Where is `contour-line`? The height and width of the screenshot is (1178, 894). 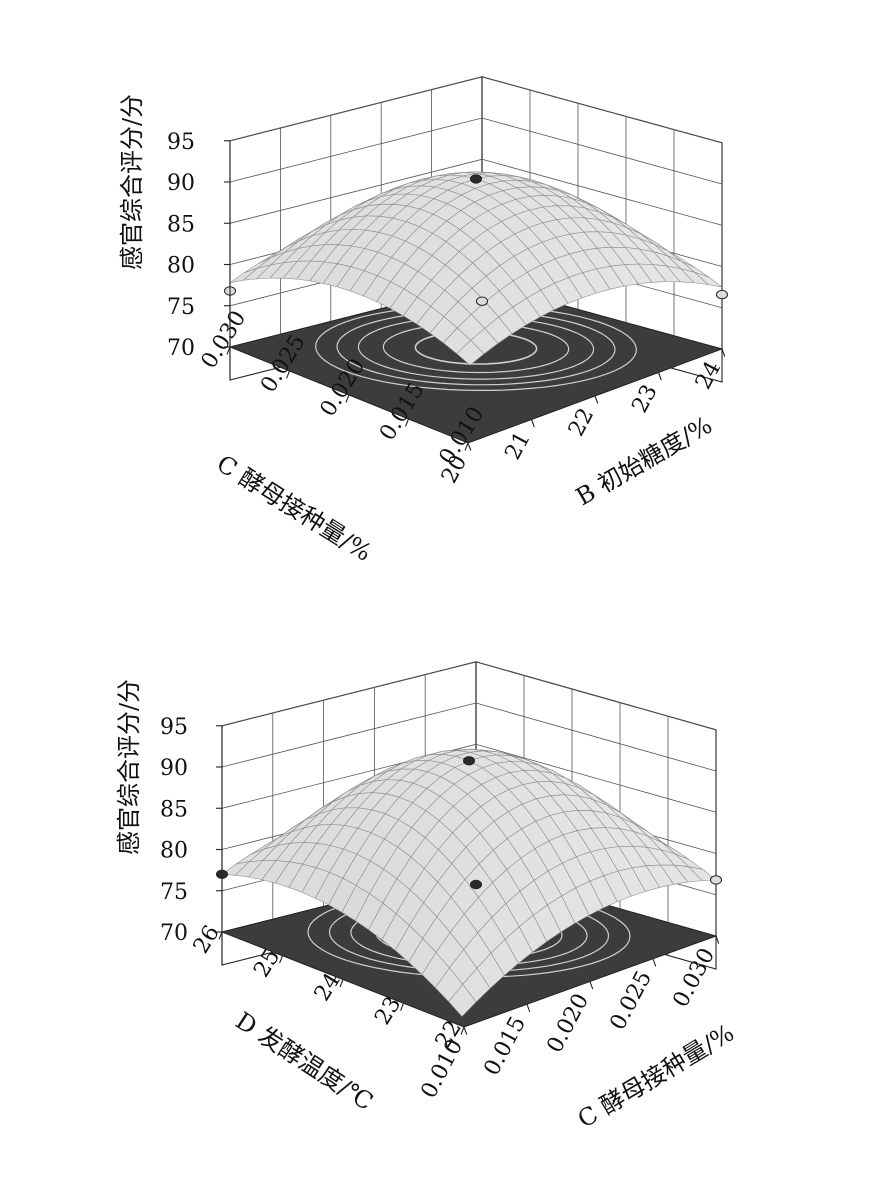
contour-line is located at coordinates (476, 348).